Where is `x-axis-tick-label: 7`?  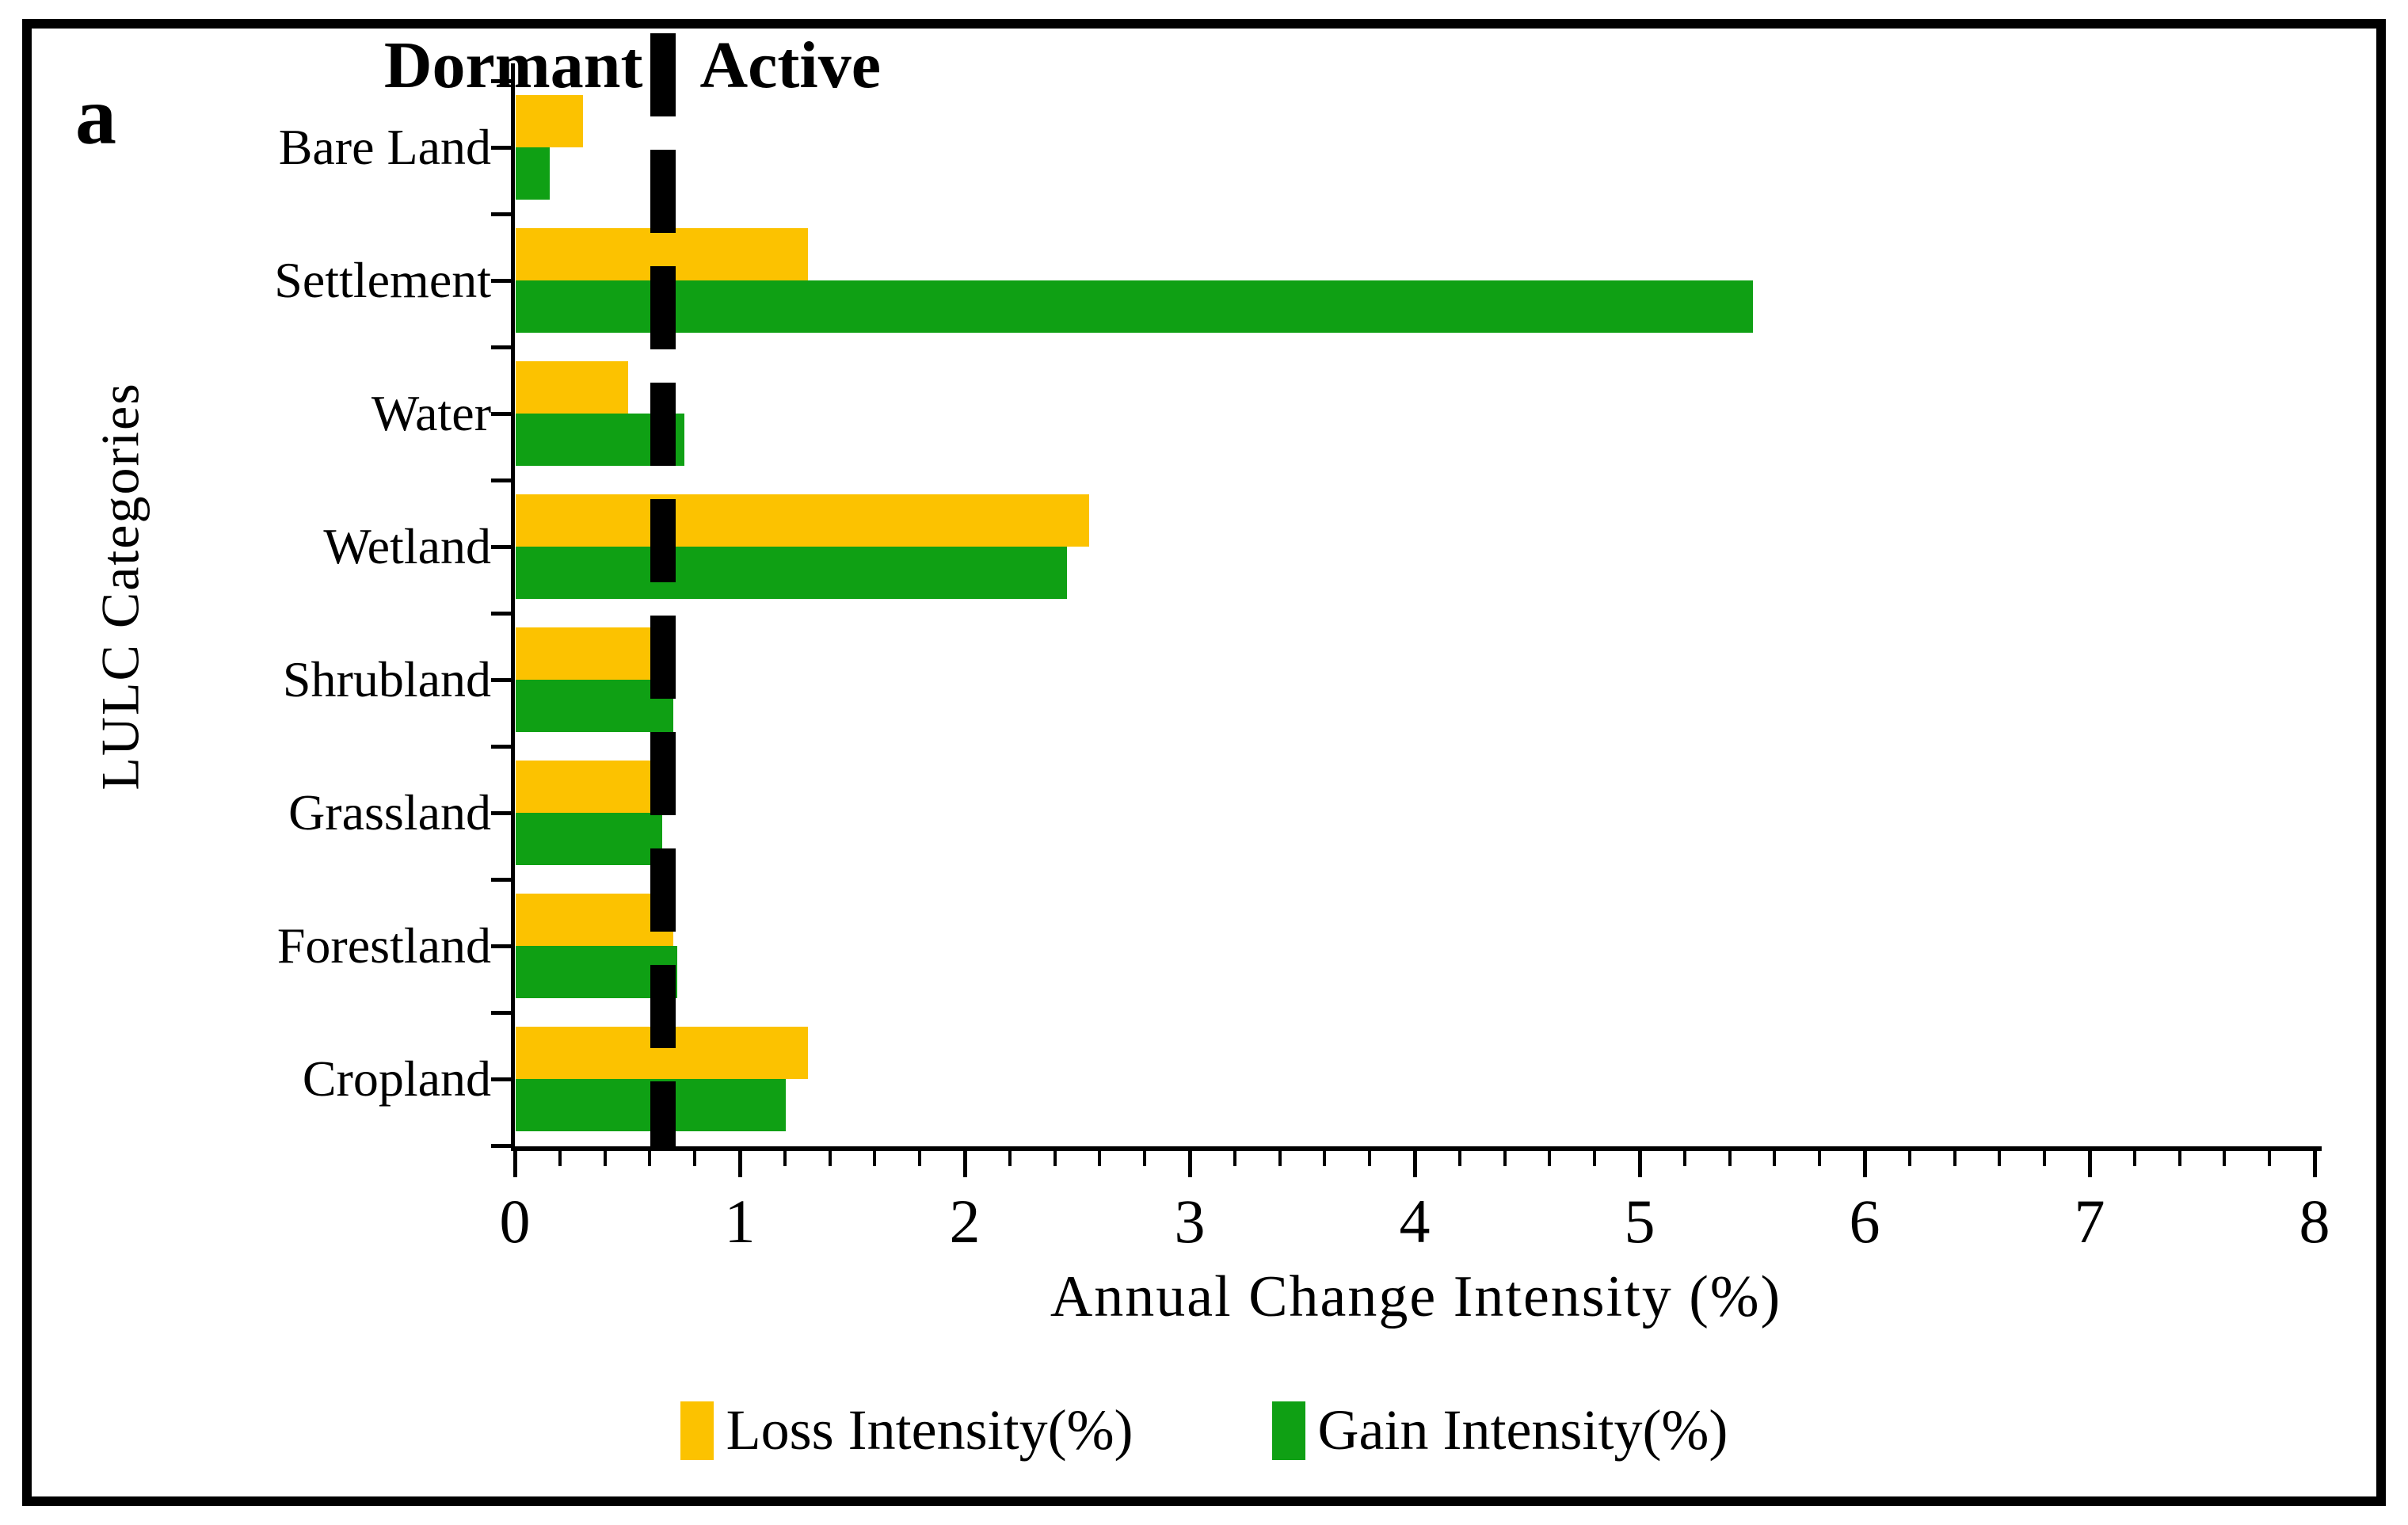 x-axis-tick-label: 7 is located at coordinates (2089, 1222).